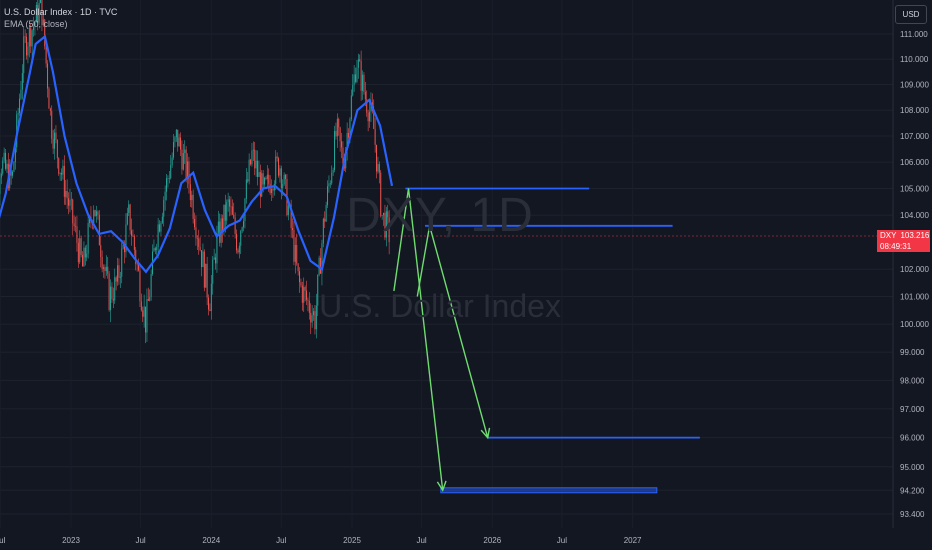 The image size is (932, 550). What do you see at coordinates (485, 433) in the screenshot?
I see `arrow-head` at bounding box center [485, 433].